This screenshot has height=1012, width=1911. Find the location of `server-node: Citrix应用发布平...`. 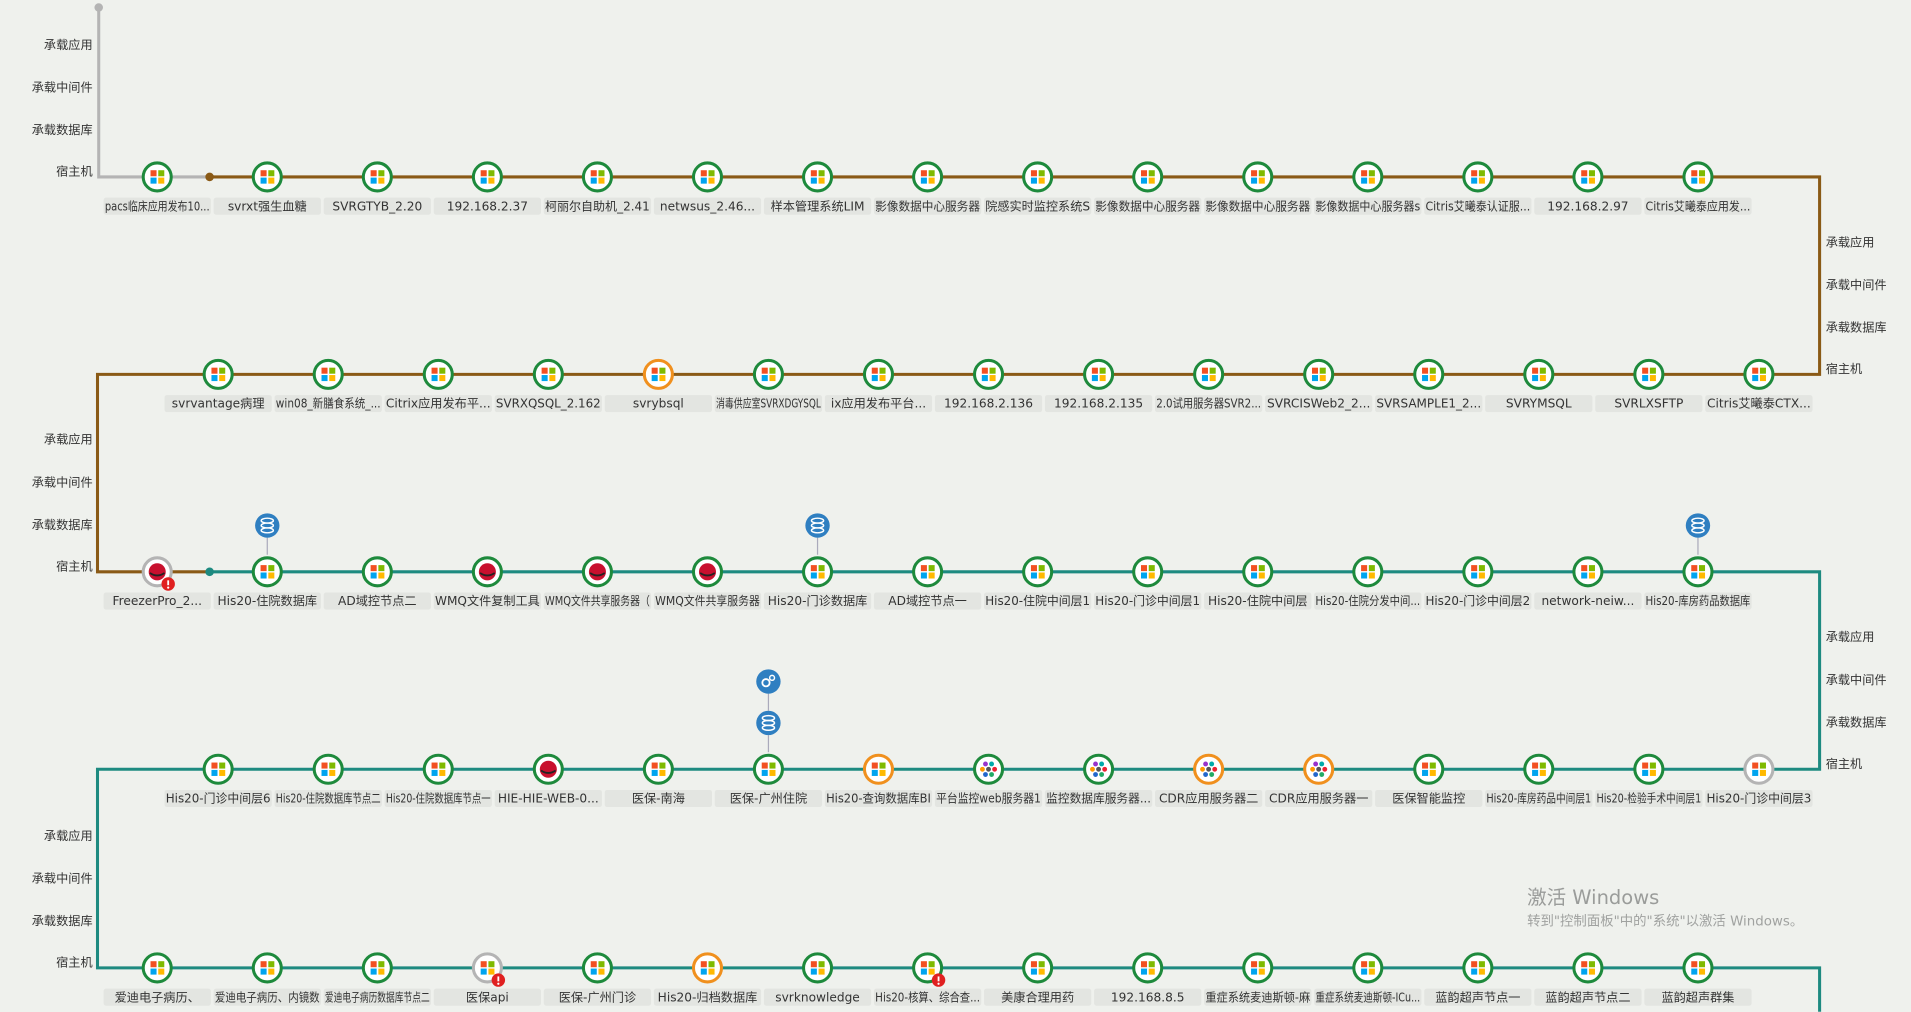

server-node: Citrix应用发布平... is located at coordinates (438, 385).